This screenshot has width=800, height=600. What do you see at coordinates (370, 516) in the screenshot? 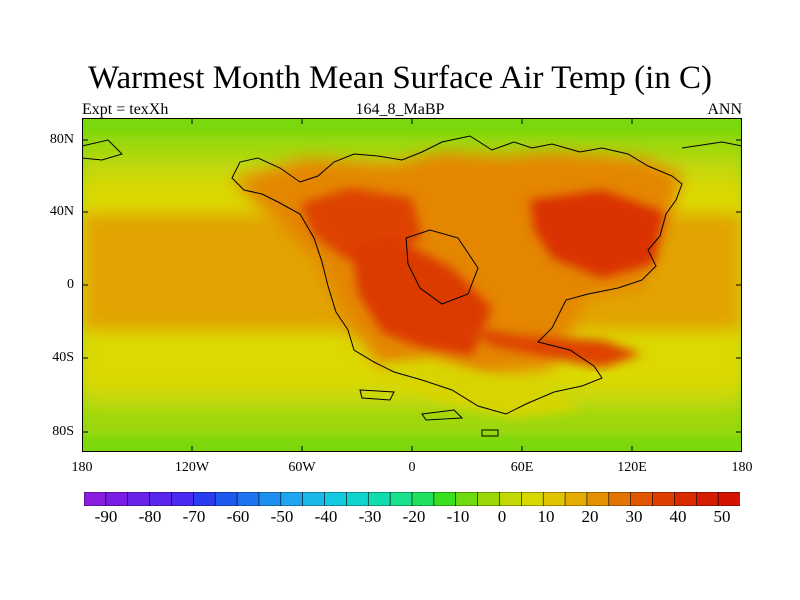
I see `colorbar-label: -30` at bounding box center [370, 516].